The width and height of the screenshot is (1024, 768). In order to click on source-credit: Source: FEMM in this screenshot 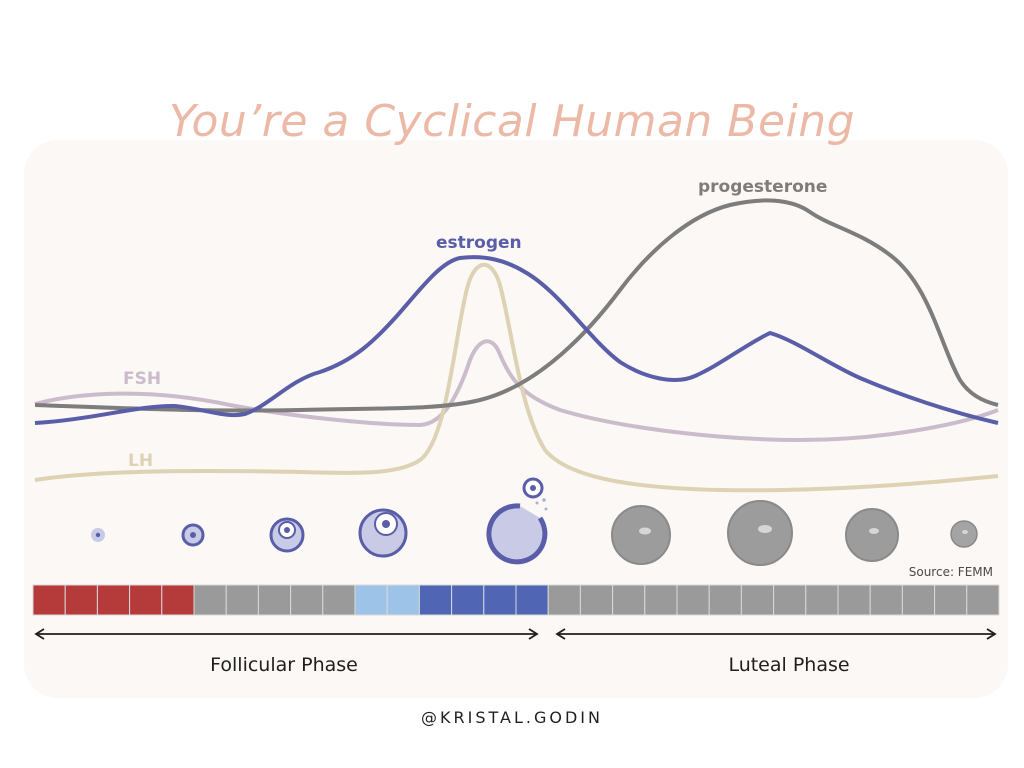, I will do `click(951, 572)`.